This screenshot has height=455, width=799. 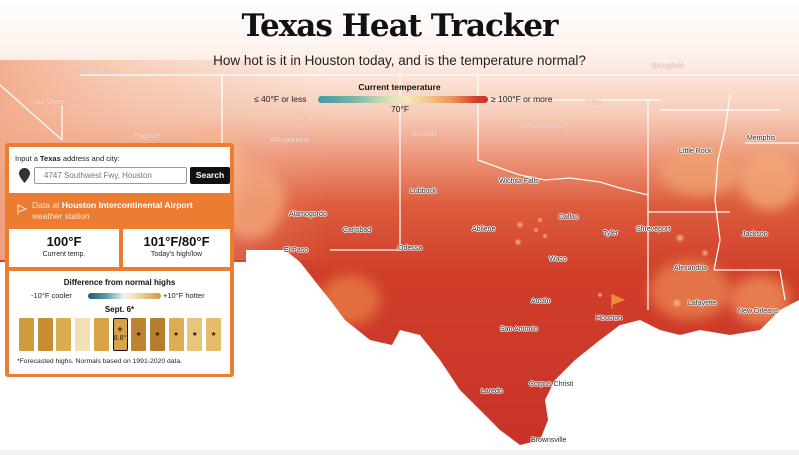 What do you see at coordinates (423, 191) in the screenshot?
I see `city-label: Lubbock` at bounding box center [423, 191].